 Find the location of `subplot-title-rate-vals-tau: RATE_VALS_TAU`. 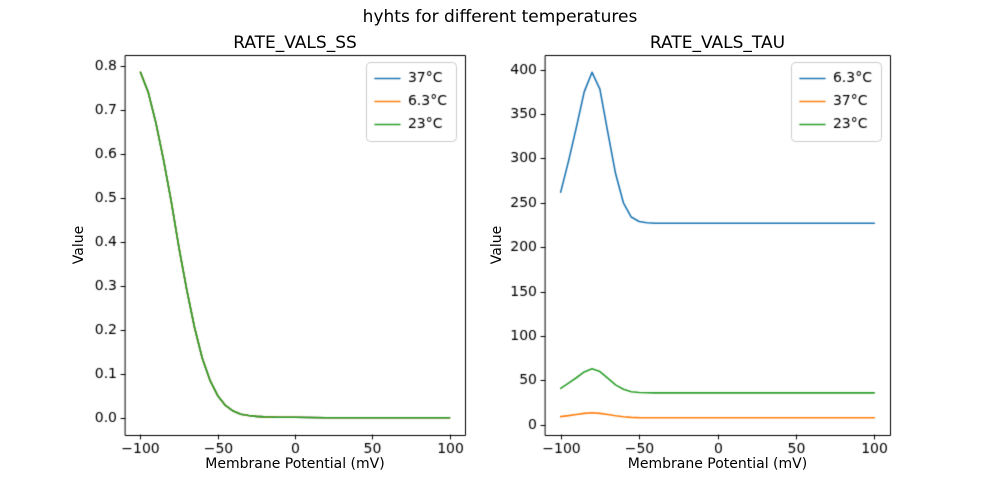

subplot-title-rate-vals-tau: RATE_VALS_TAU is located at coordinates (717, 43).